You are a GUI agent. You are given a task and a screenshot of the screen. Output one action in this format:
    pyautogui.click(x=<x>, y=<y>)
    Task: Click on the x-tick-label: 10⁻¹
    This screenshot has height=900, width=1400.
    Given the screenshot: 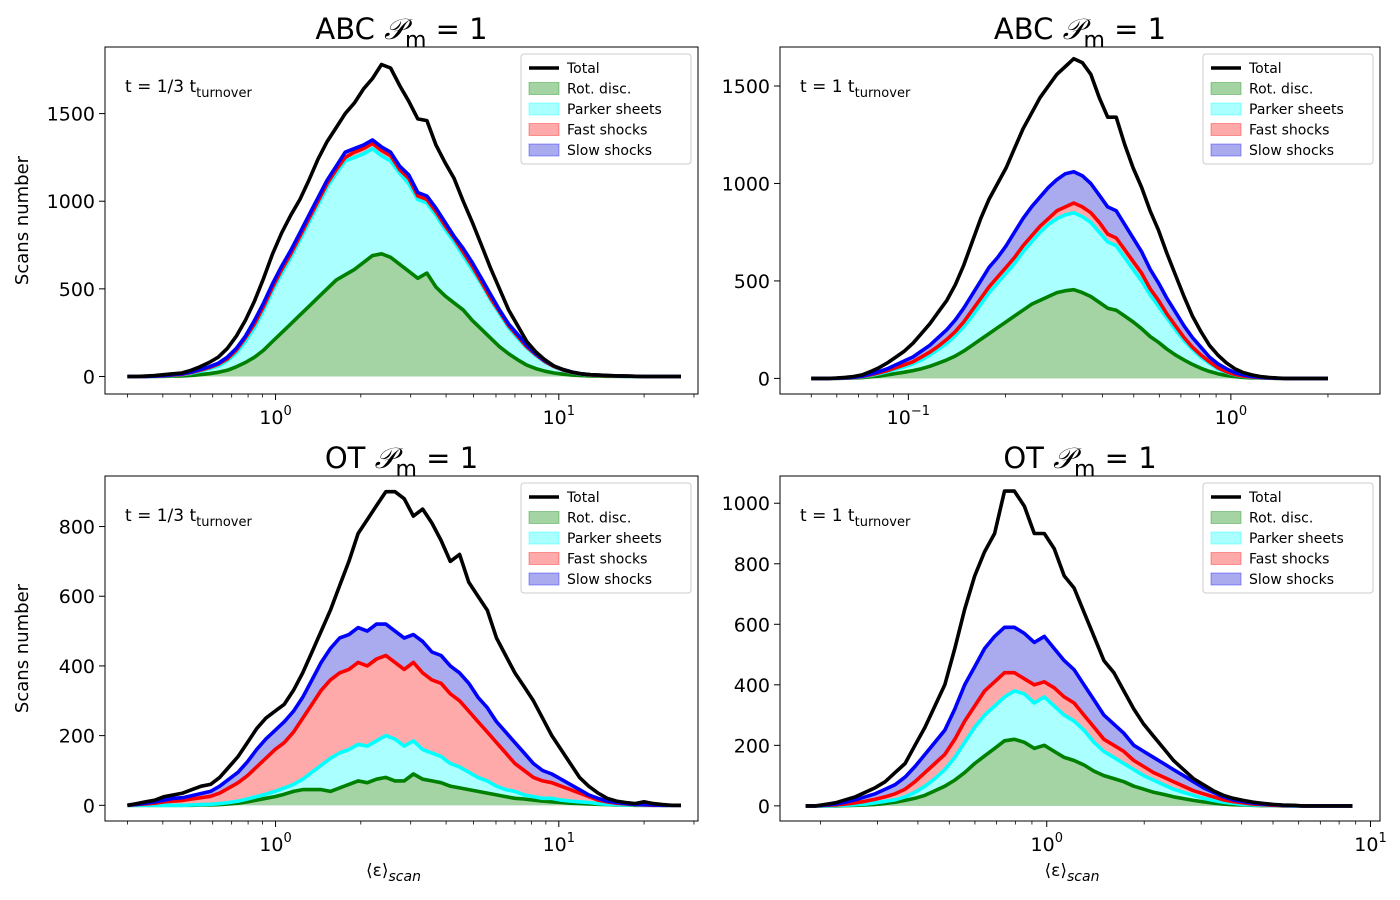 What is the action you would take?
    pyautogui.click(x=908, y=416)
    